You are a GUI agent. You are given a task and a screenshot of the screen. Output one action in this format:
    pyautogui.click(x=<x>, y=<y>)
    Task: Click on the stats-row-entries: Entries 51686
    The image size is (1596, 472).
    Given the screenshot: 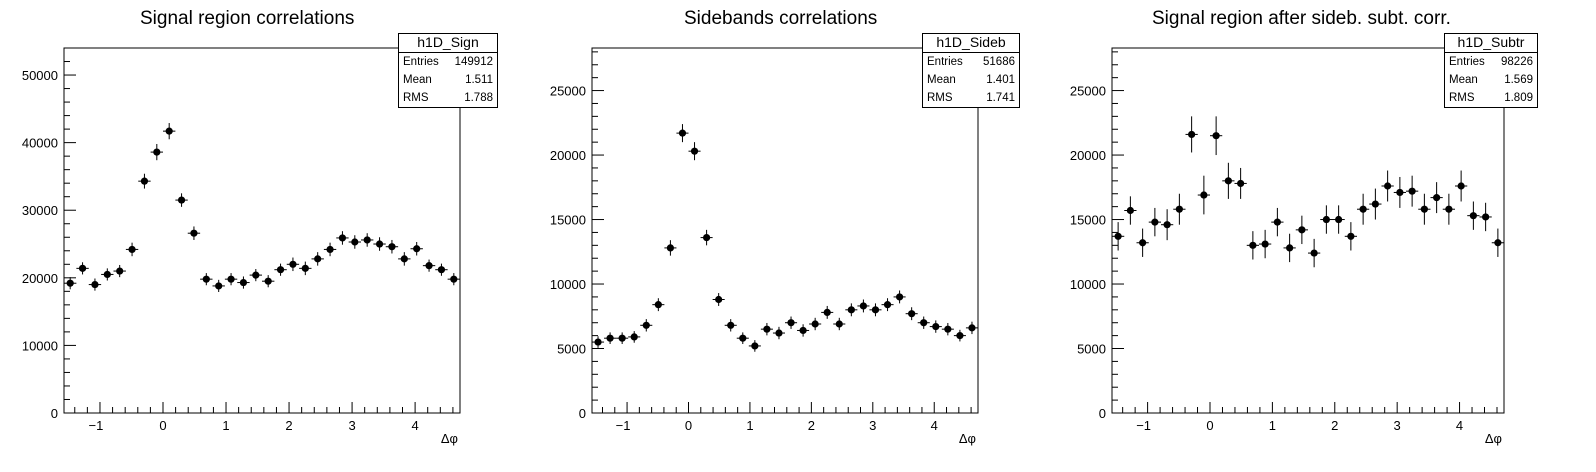 What is the action you would take?
    pyautogui.click(x=971, y=62)
    